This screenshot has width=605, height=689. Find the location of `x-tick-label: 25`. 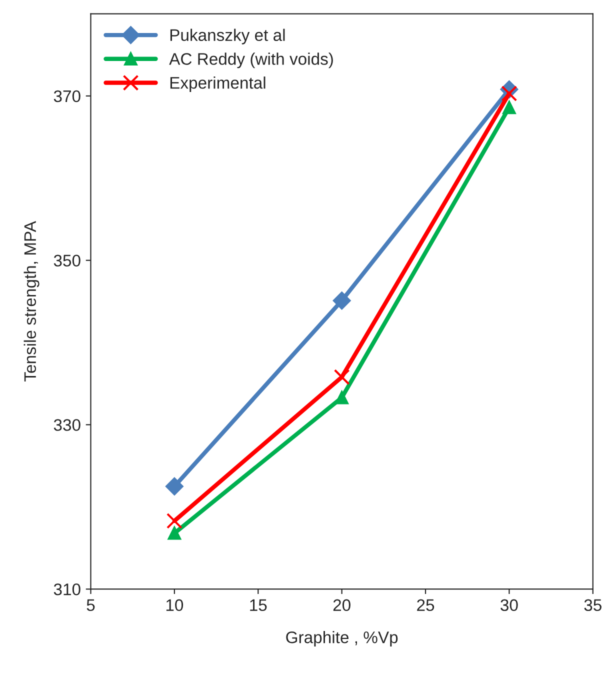

x-tick-label: 25 is located at coordinates (425, 605).